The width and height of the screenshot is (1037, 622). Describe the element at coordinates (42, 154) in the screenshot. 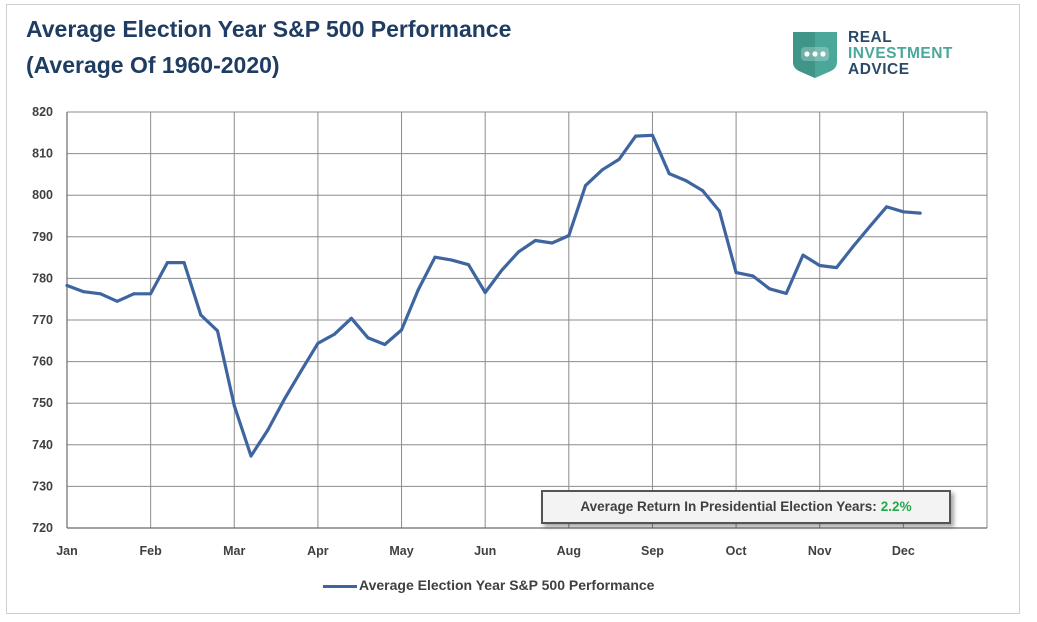

I see `y-tick-label: 810` at that location.